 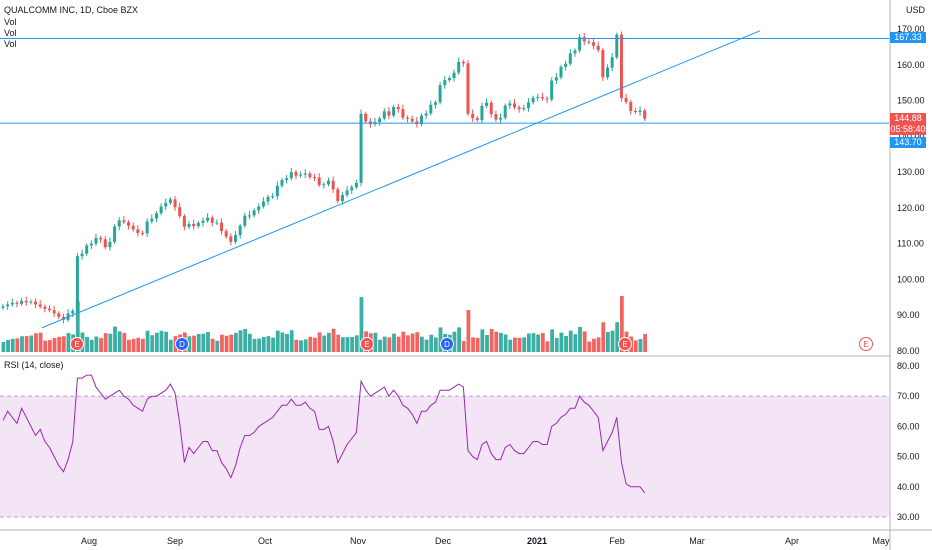 I want to click on earnings-marker-label: E, so click(x=624, y=344).